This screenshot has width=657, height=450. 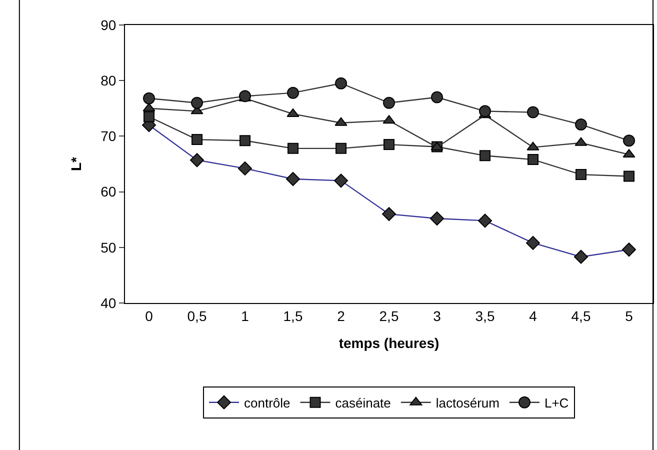 What do you see at coordinates (468, 402) in the screenshot?
I see `legend-label: lactosérum` at bounding box center [468, 402].